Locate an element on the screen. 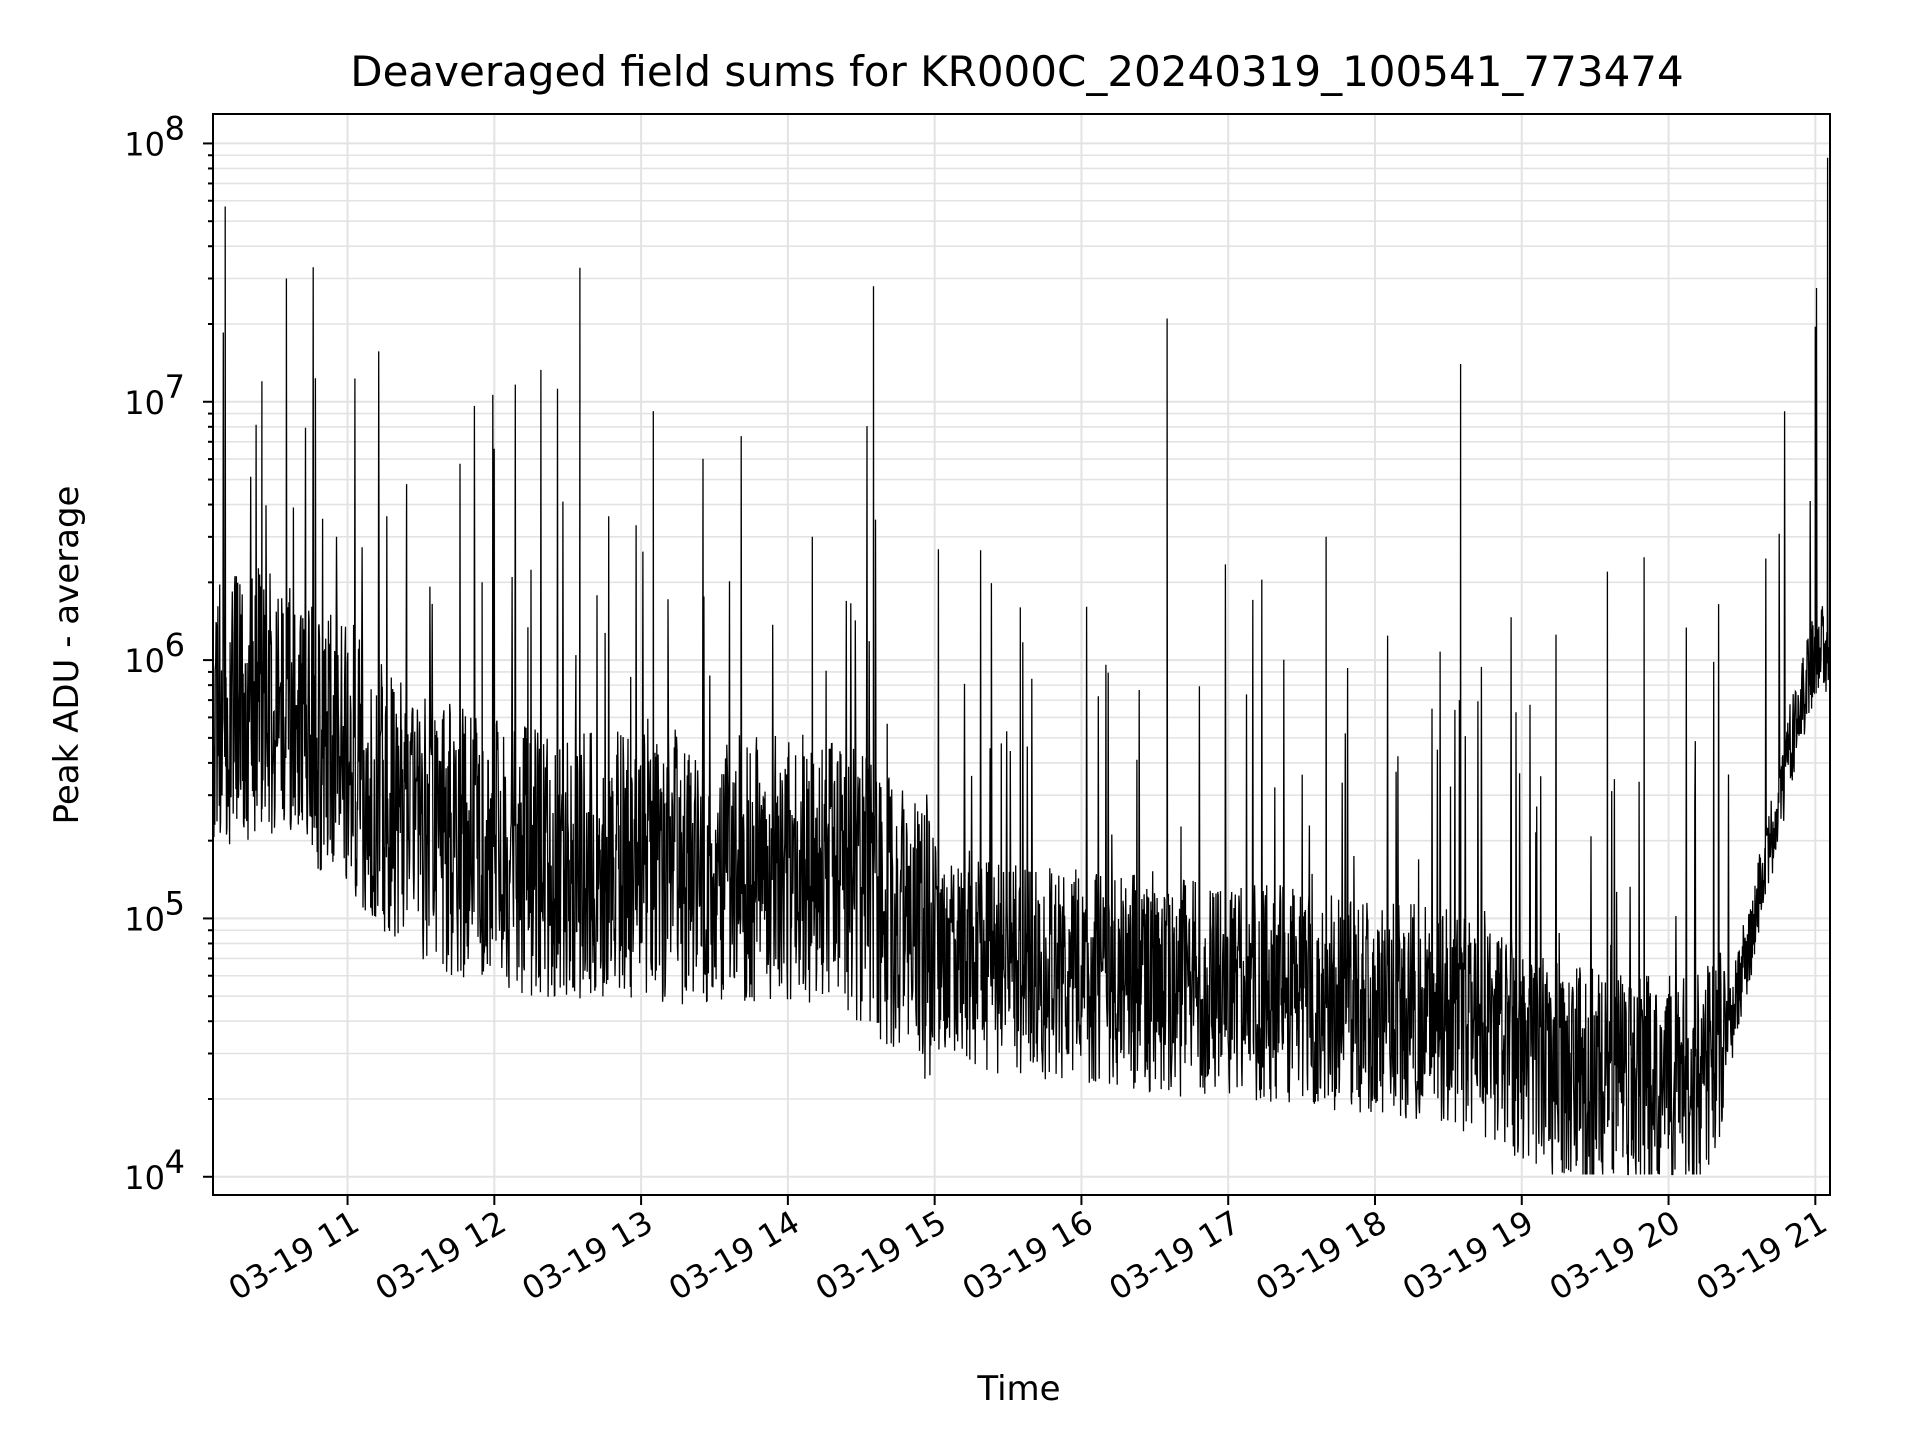 The height and width of the screenshot is (1440, 1920). x-tick-label: 03-19 12 is located at coordinates (441, 1255).